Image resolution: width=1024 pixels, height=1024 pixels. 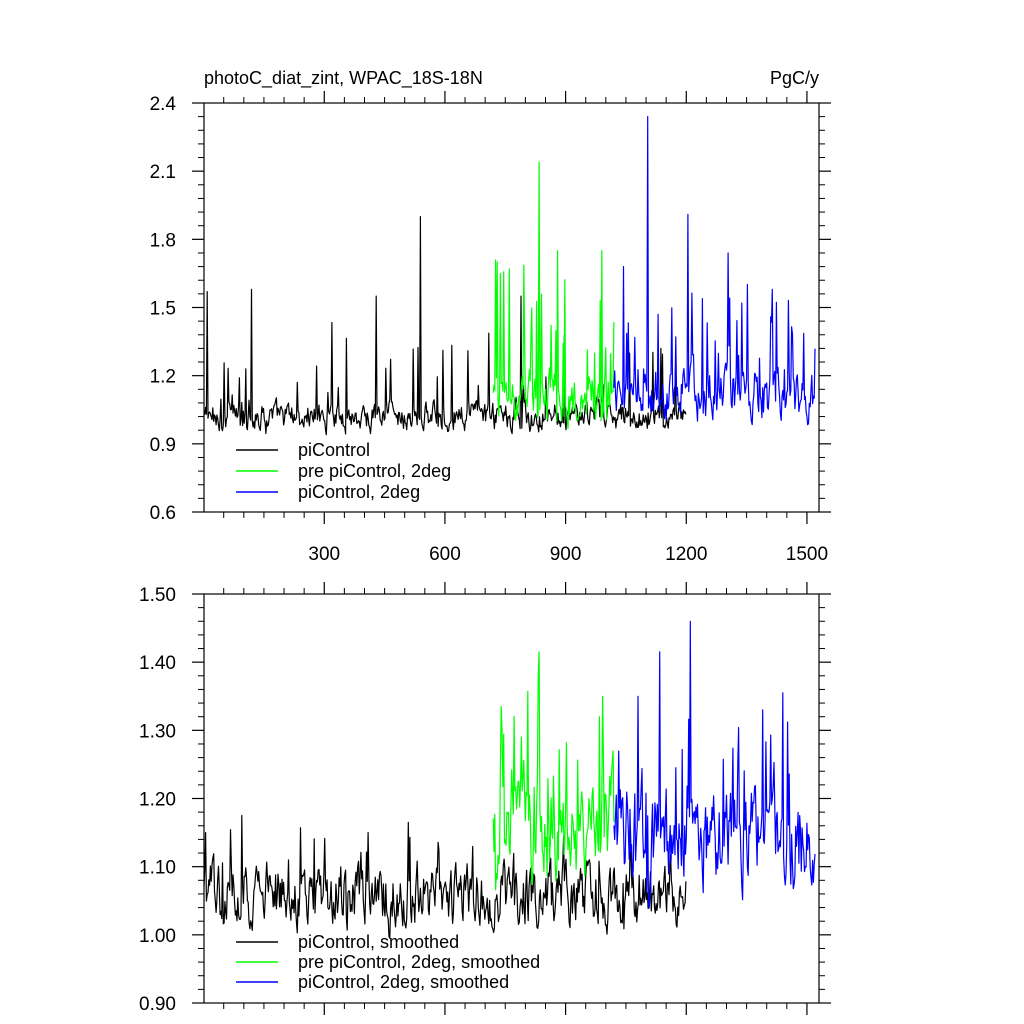 I want to click on top-y-tick-label: 2.4, so click(x=163, y=104).